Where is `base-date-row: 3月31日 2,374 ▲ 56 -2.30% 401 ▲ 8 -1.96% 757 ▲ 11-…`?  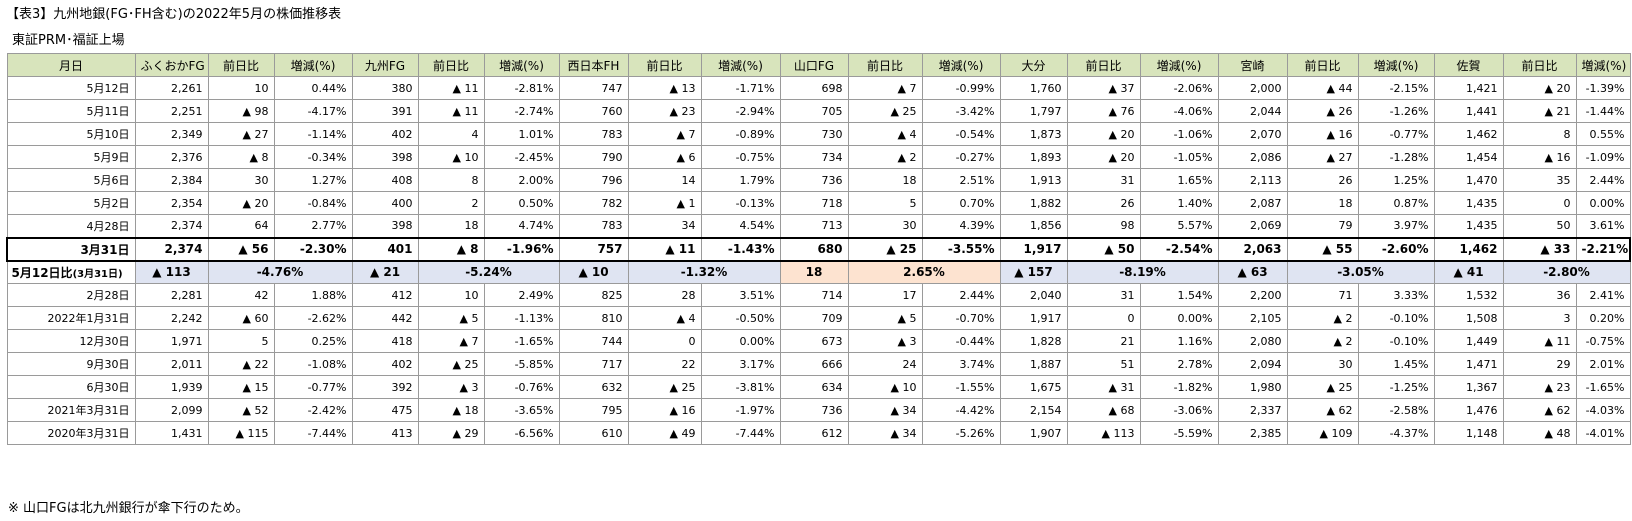
base-date-row: 3月31日 2,374 ▲ 56 -2.30% 401 ▲ 8 -1.96% 757 ▲ 11-… is located at coordinates (818, 249).